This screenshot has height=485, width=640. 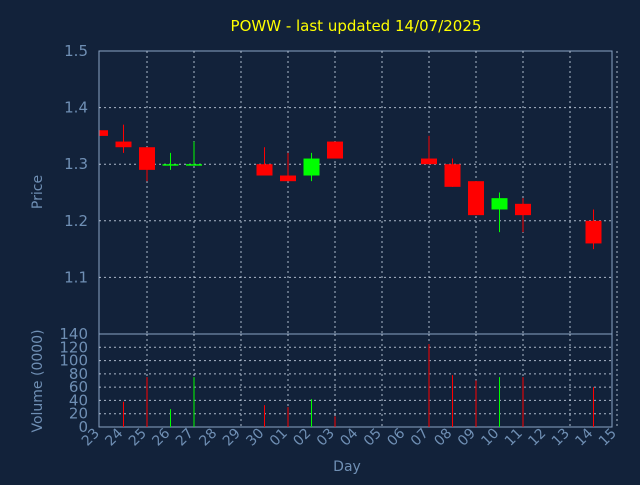 What do you see at coordinates (185, 438) in the screenshot?
I see `x-tick-label: 27` at bounding box center [185, 438].